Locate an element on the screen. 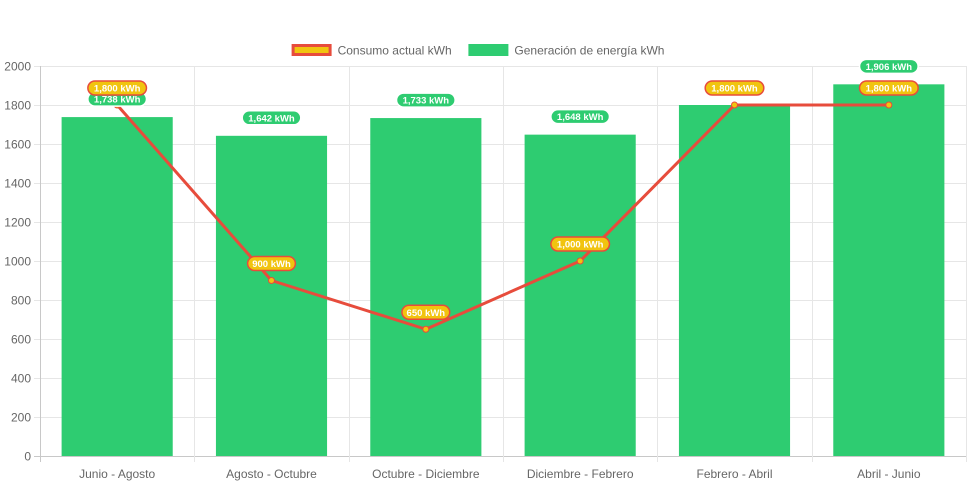  data-label-text: 1,648 kWh is located at coordinates (580, 117).